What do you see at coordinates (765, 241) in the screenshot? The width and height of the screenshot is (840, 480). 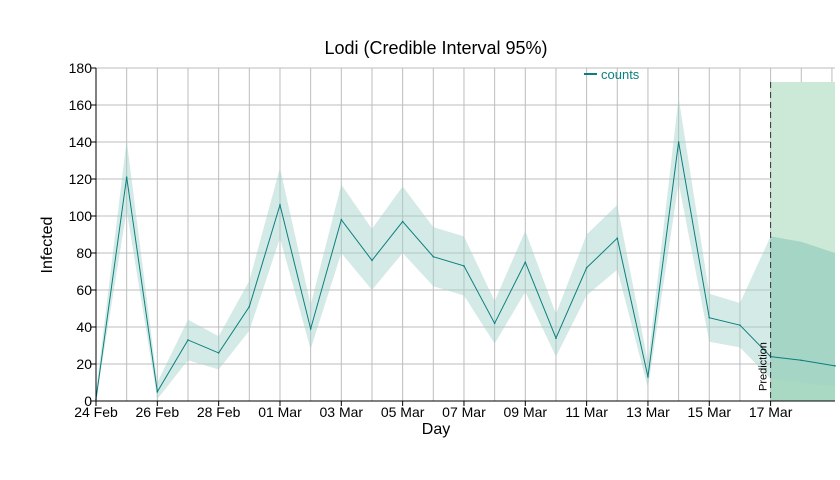 I see `prediction-marker: Prediction` at bounding box center [765, 241].